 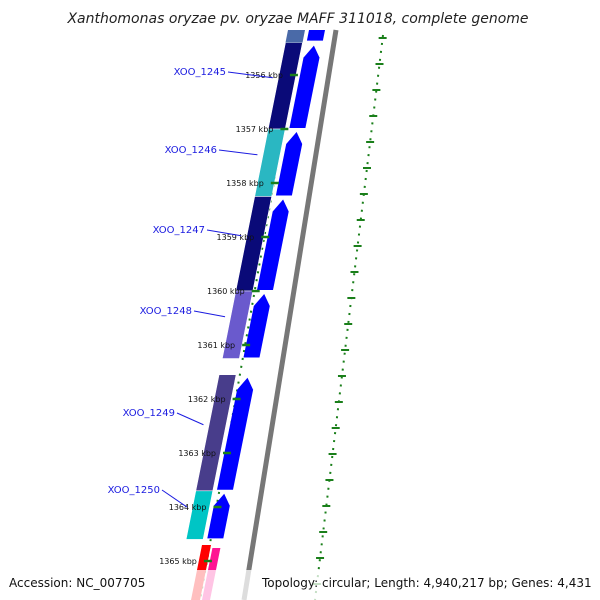 I want to click on tick-label: 1360 kbp, so click(x=226, y=291).